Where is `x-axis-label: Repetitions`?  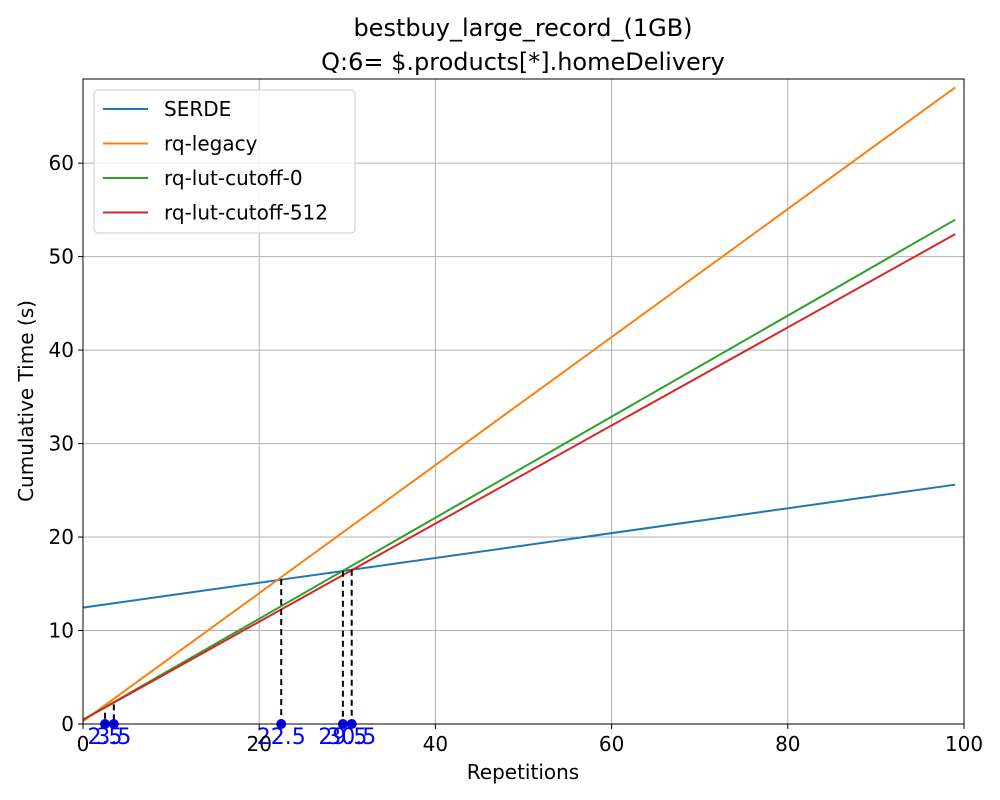
x-axis-label: Repetitions is located at coordinates (523, 772).